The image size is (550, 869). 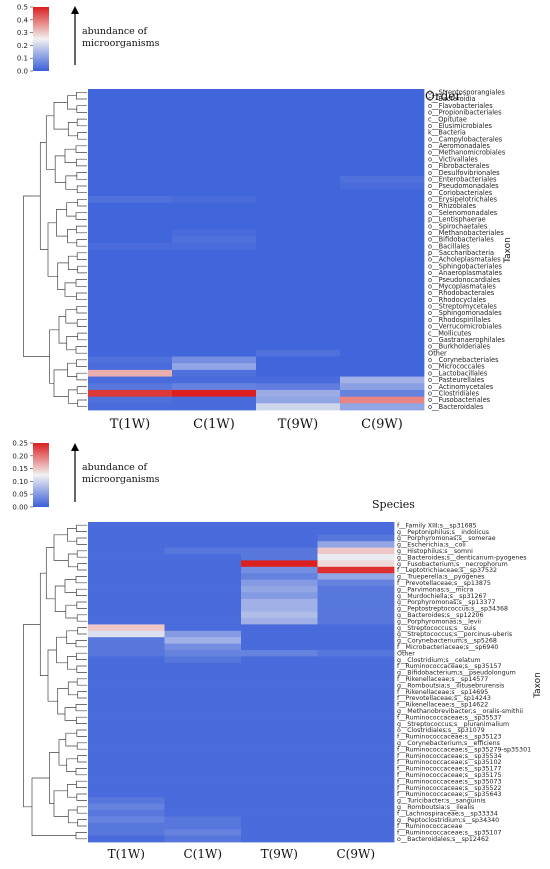 I want to click on row-label: o__Rhizobiales, so click(x=452, y=206).